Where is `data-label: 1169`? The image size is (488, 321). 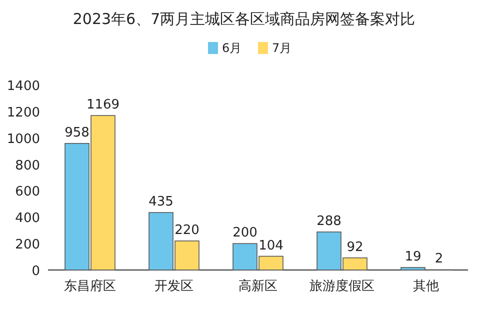
data-label: 1169 is located at coordinates (103, 105).